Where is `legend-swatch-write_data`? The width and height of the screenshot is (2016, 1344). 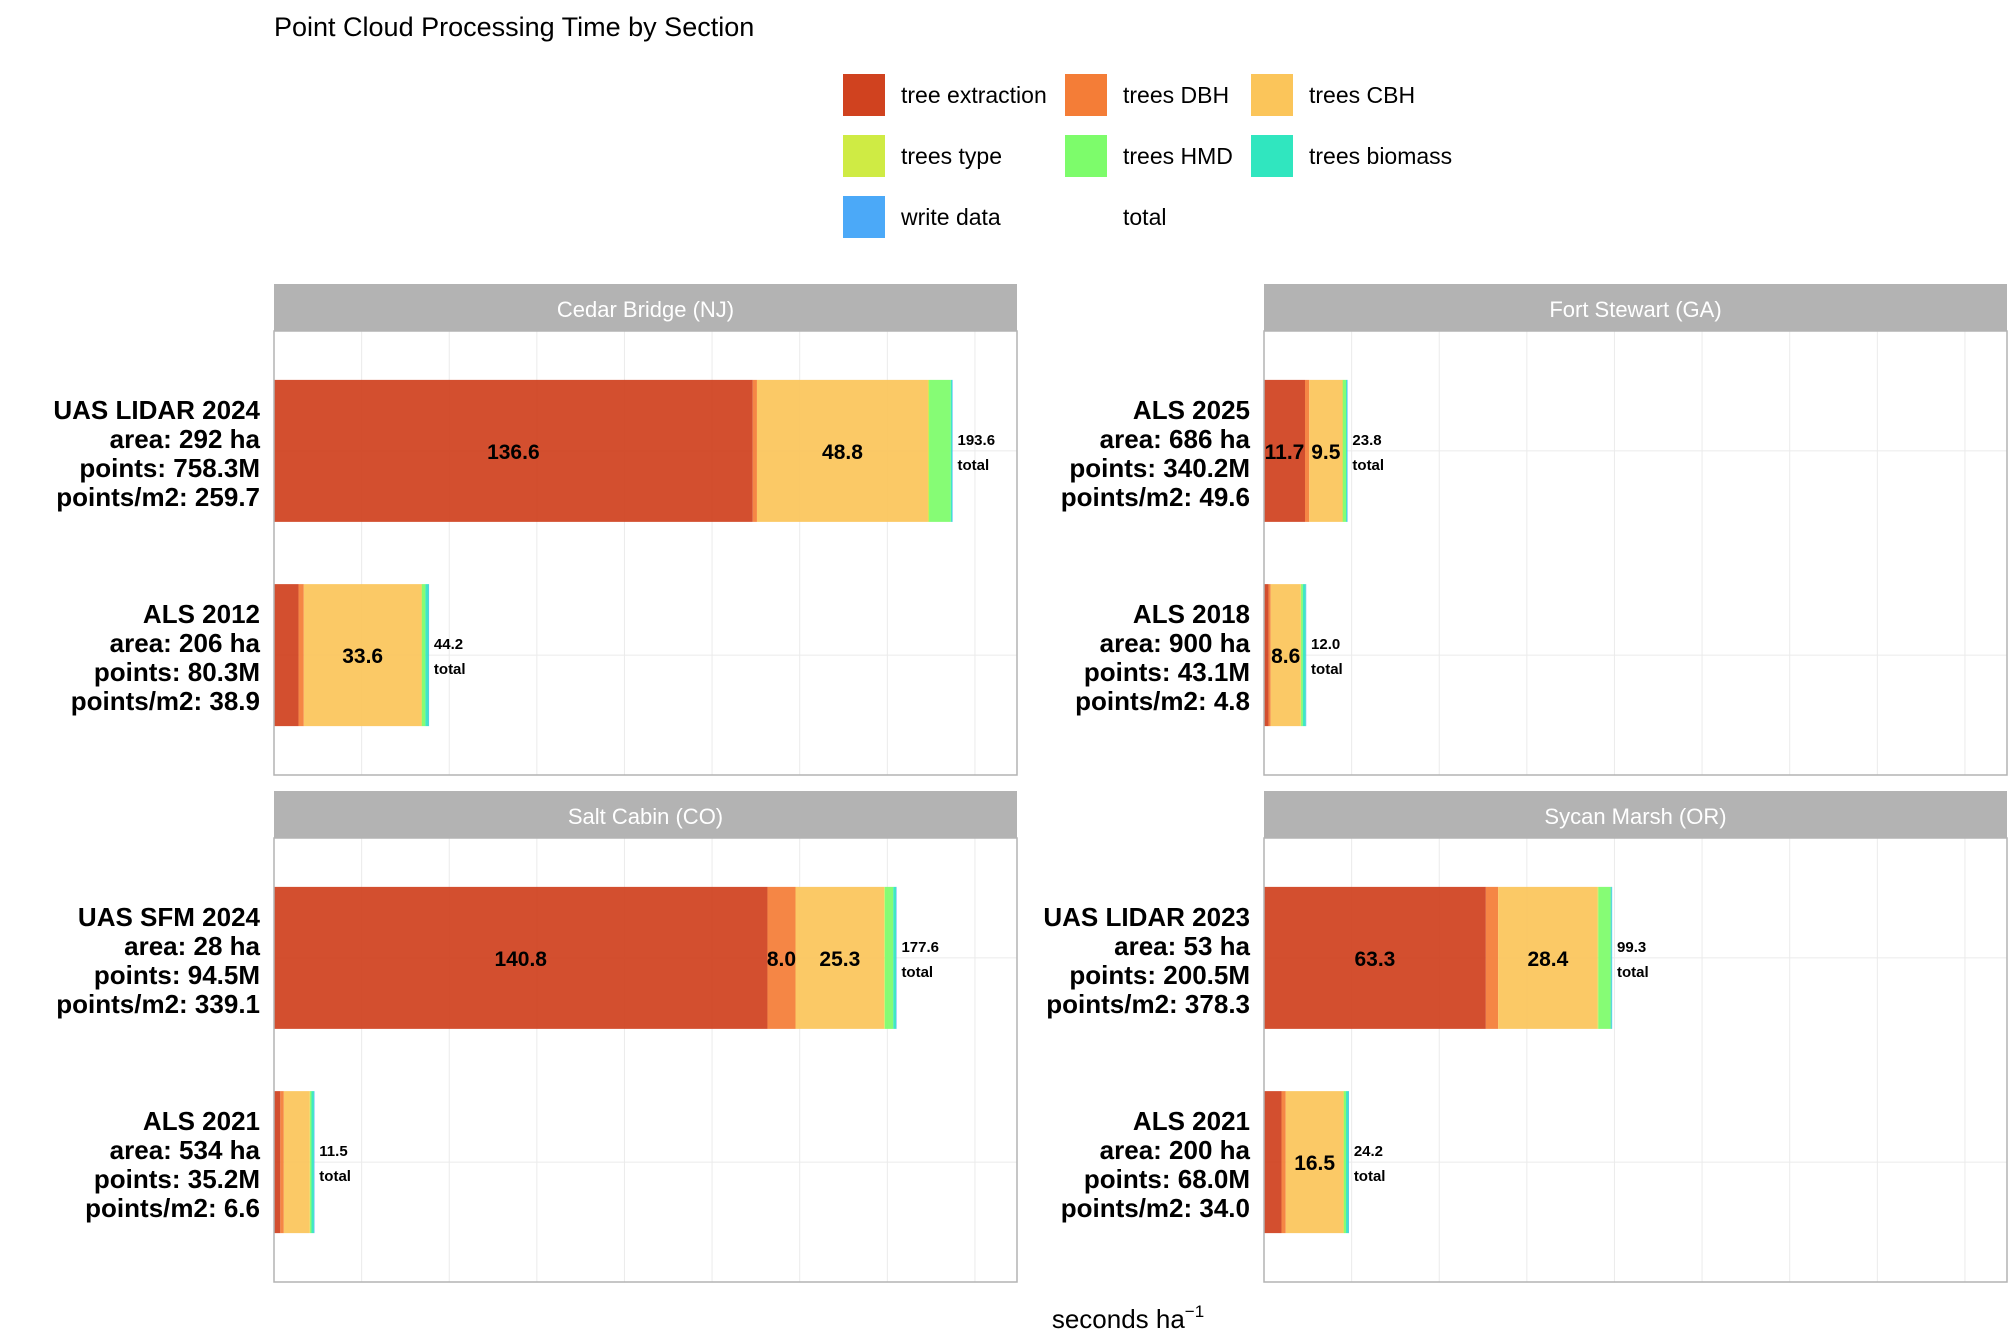
legend-swatch-write_data is located at coordinates (864, 217).